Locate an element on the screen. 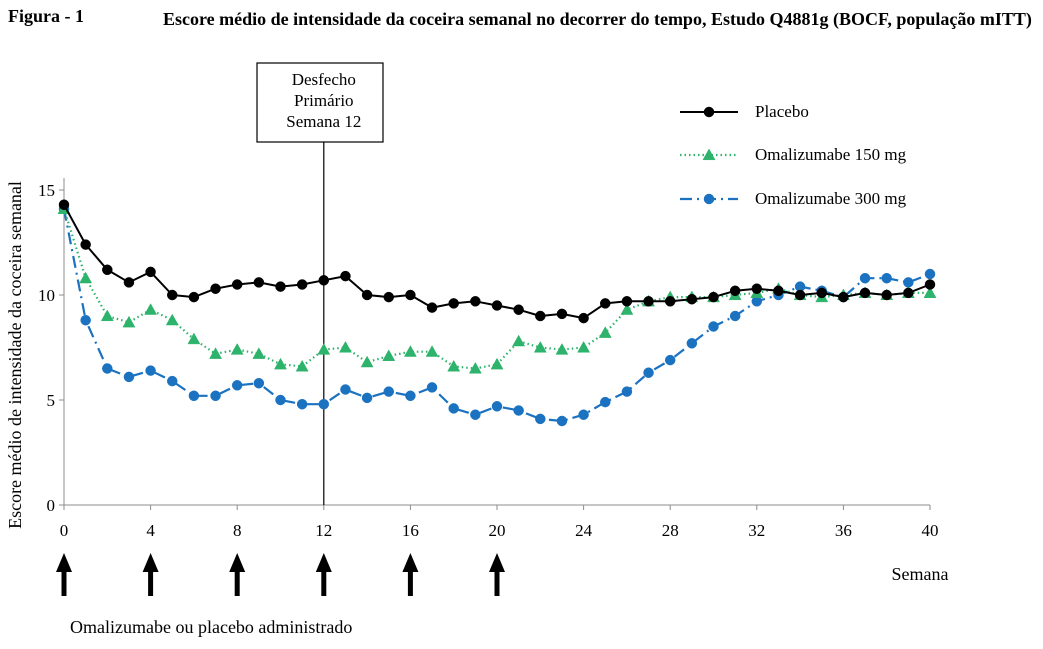 This screenshot has width=1043, height=649. x-tick-label: 28 is located at coordinates (670, 530).